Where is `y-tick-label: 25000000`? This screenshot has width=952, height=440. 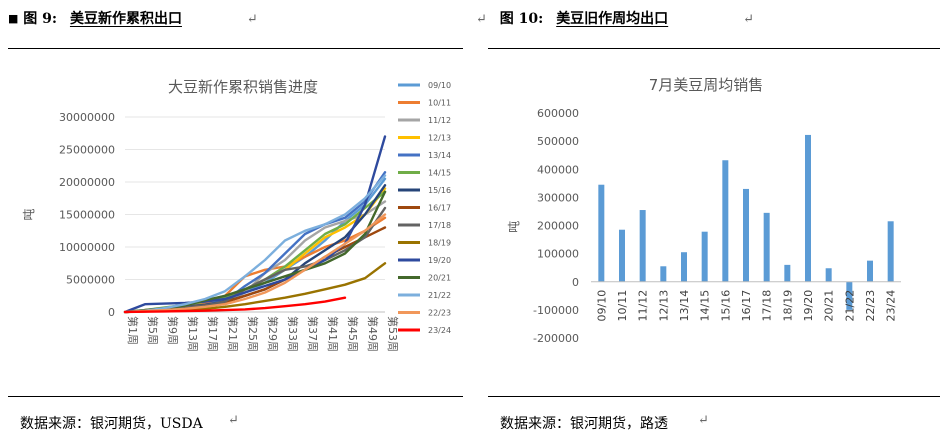
y-tick-label: 25000000 is located at coordinates (87, 150).